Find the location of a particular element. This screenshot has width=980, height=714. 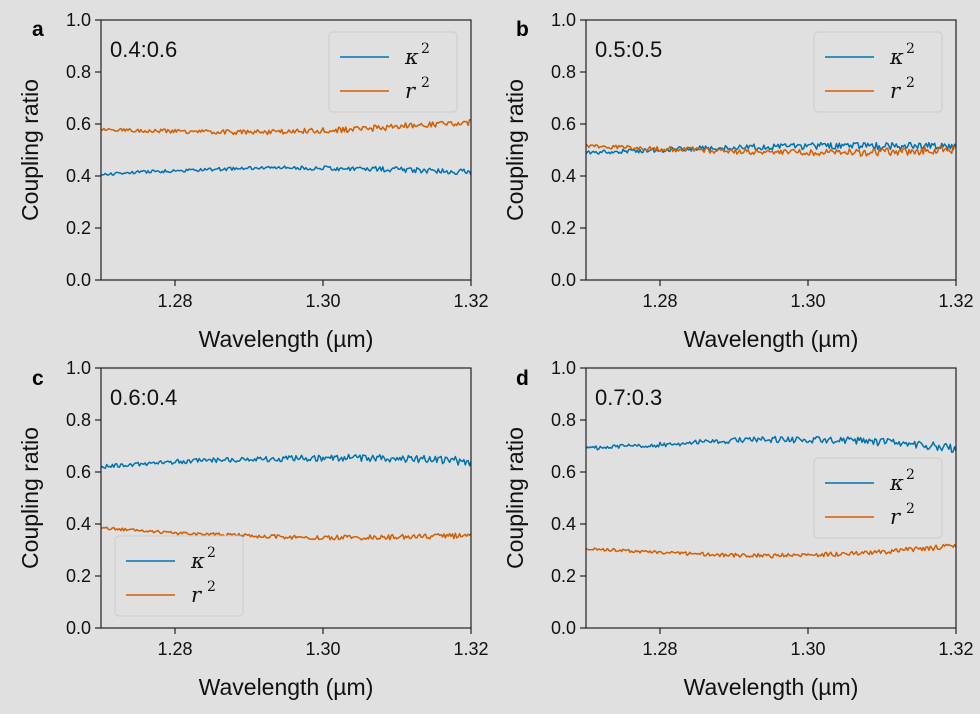

panel-letter: a is located at coordinates (38, 29).